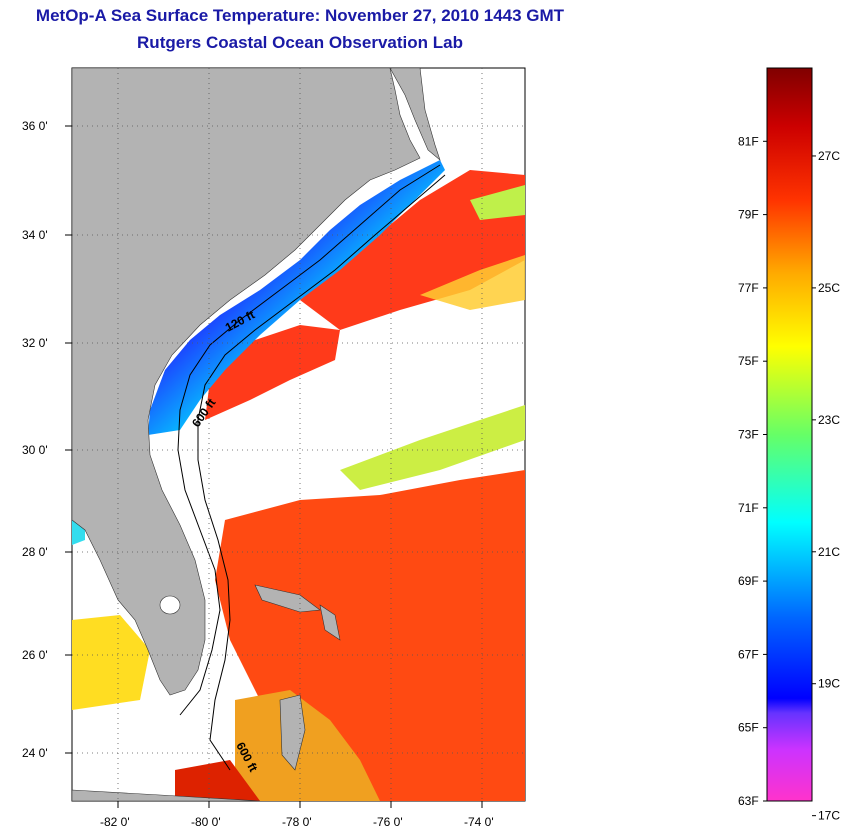  Describe the element at coordinates (752, 471) in the screenshot. I see `fahrenheit-ticks: 81F 79F 77F 75F 73F 71F 69F 67F 65F 63F` at that location.